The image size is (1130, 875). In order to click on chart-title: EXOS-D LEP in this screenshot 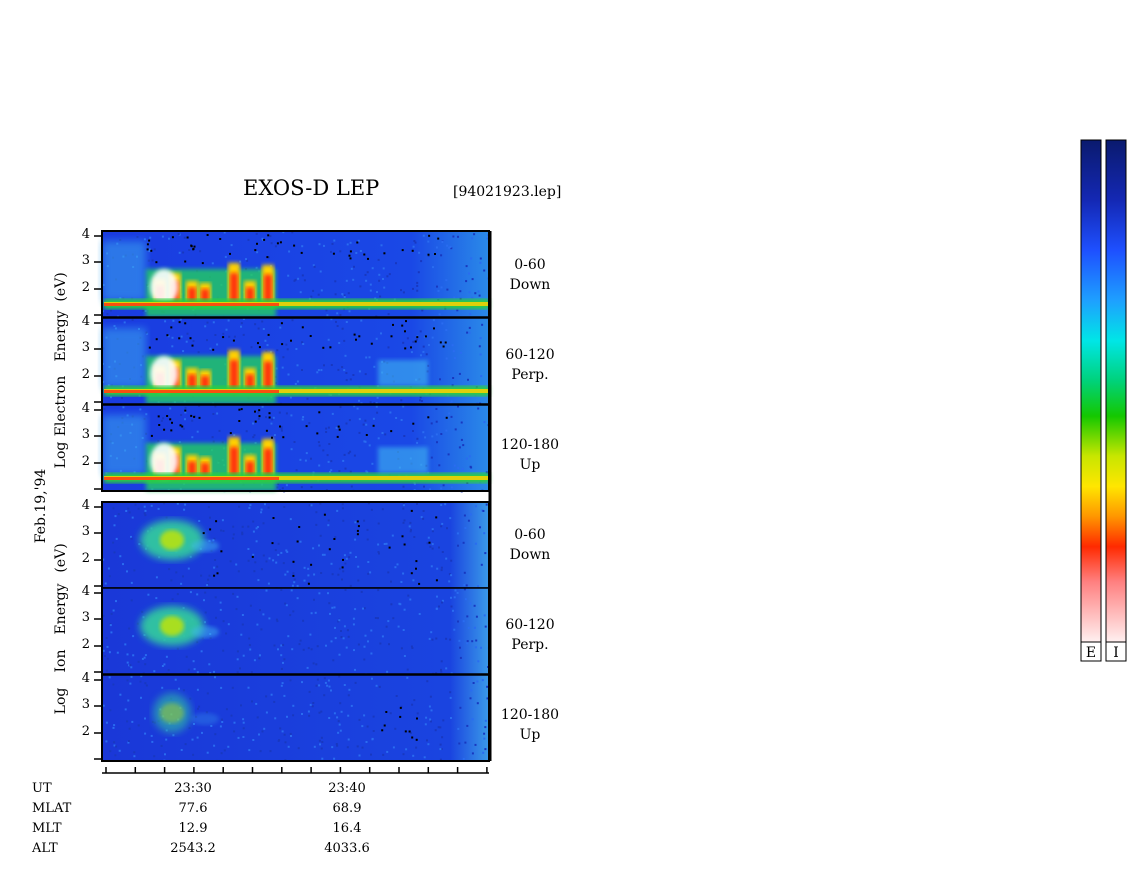, I will do `click(311, 188)`.